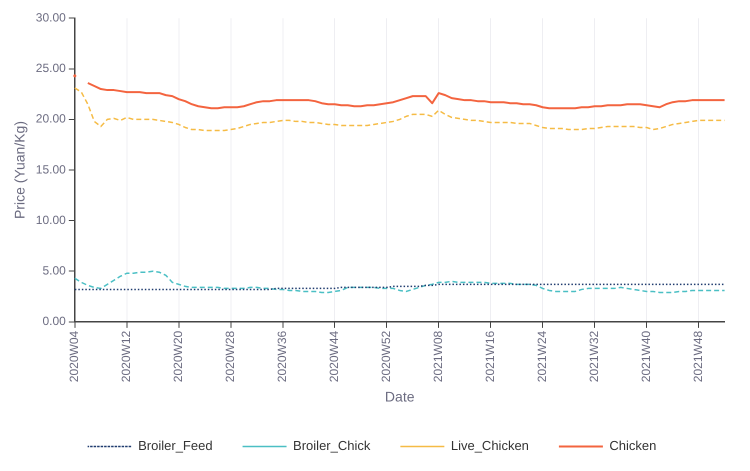 This screenshot has height=471, width=750. What do you see at coordinates (51, 68) in the screenshot?
I see `y-tick-label: 25.00` at bounding box center [51, 68].